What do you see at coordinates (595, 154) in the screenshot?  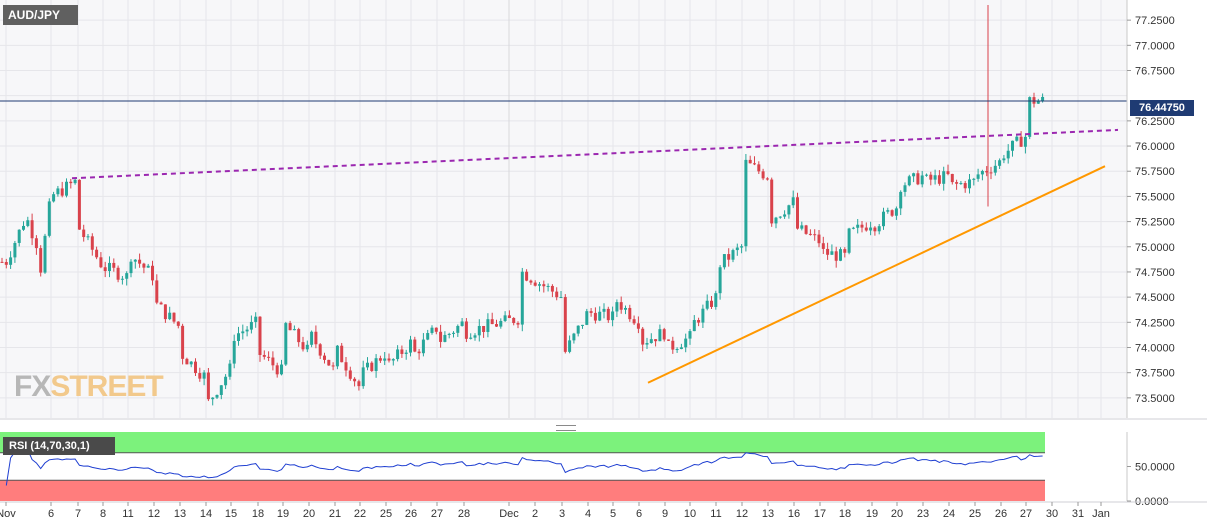 I see `resistance-trendline` at bounding box center [595, 154].